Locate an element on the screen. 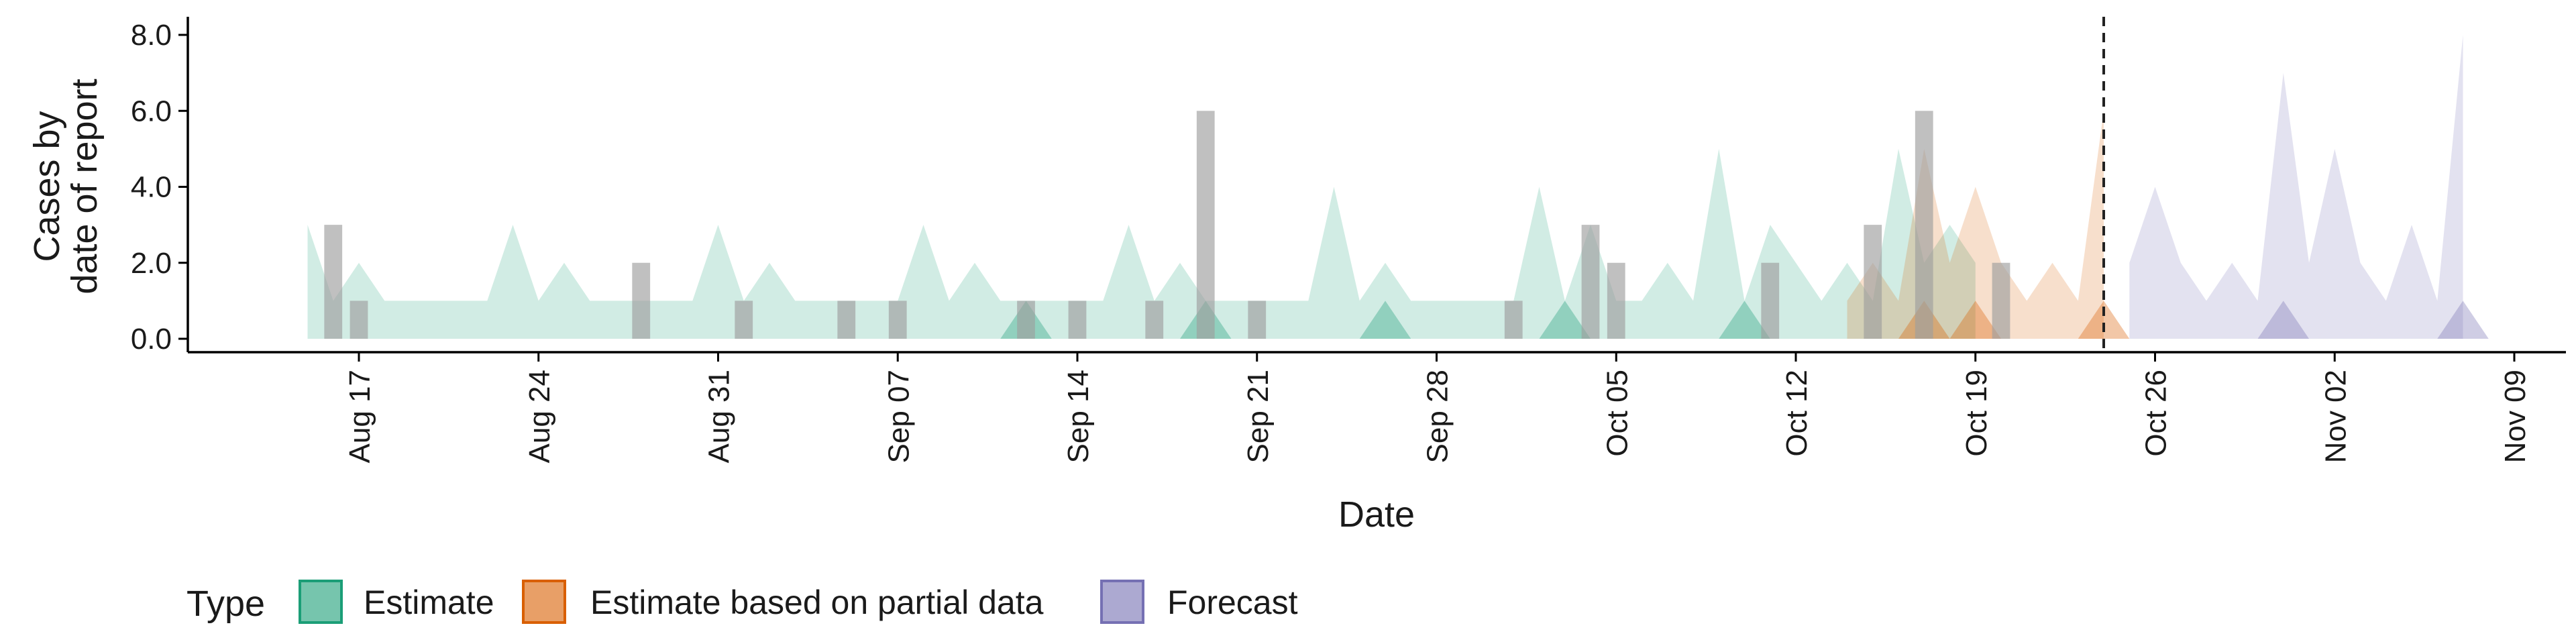 This screenshot has width=2576, height=644. x-tick-label: Oct 12 is located at coordinates (1796, 413).